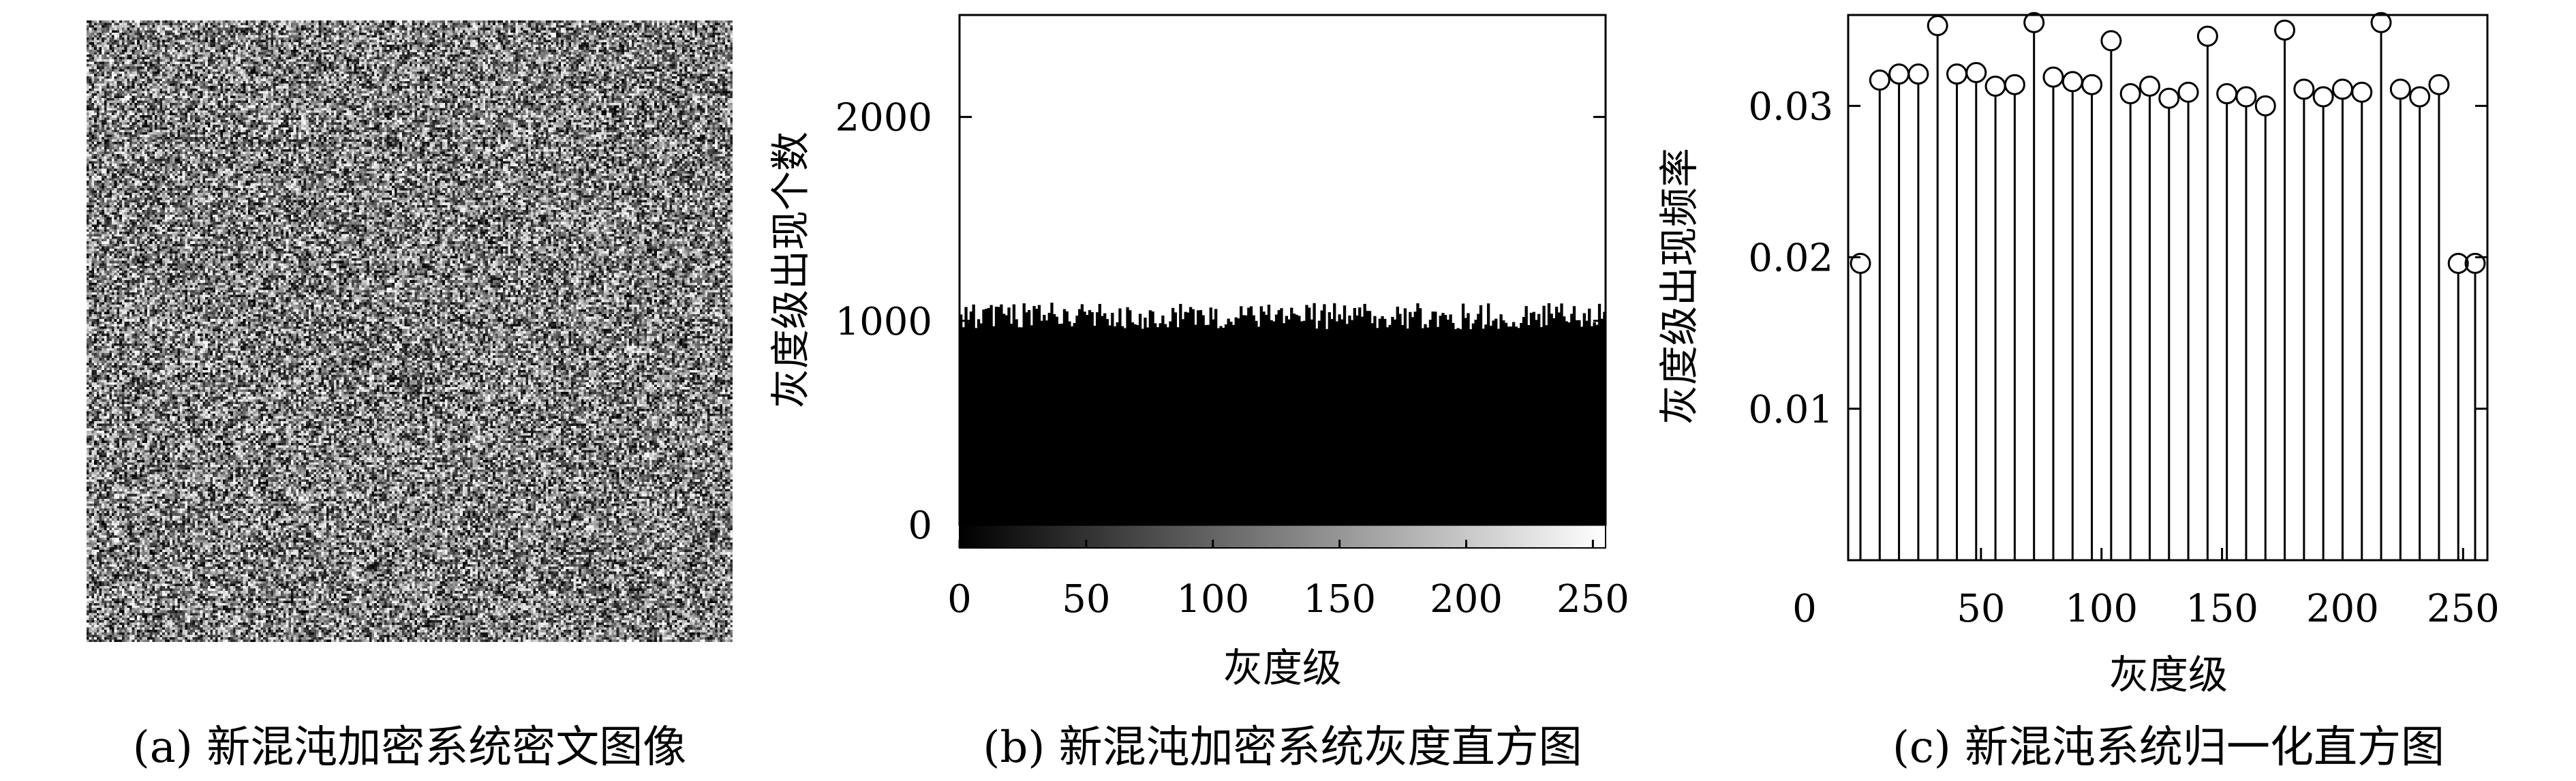  What do you see at coordinates (2168, 748) in the screenshot?
I see `caption-c: (c) 新混沌系统归一化直方图` at bounding box center [2168, 748].